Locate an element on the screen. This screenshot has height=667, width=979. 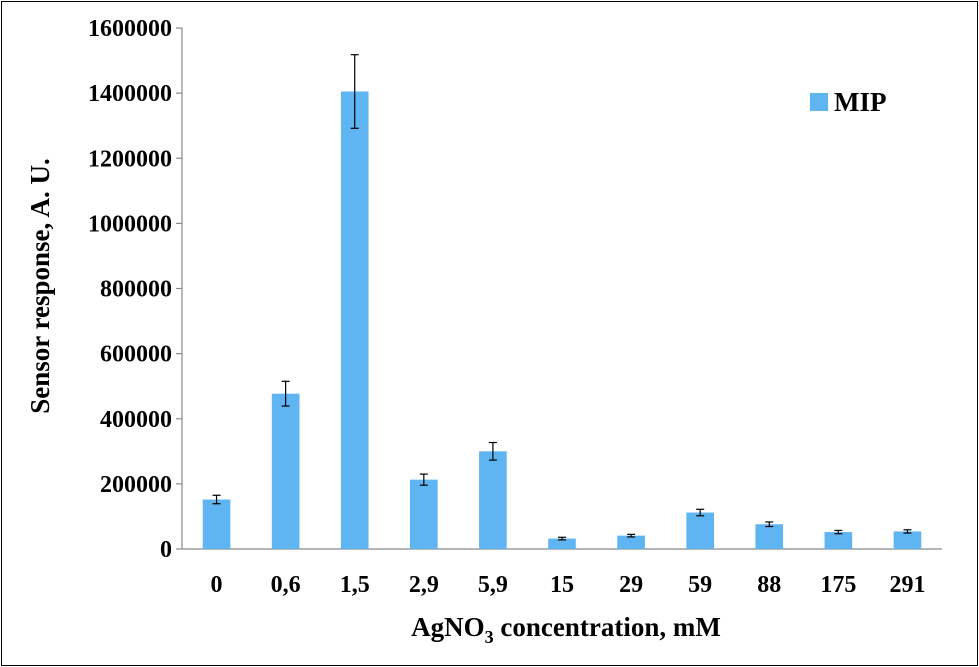
y-tick-label: 1400000 is located at coordinates (130, 94).